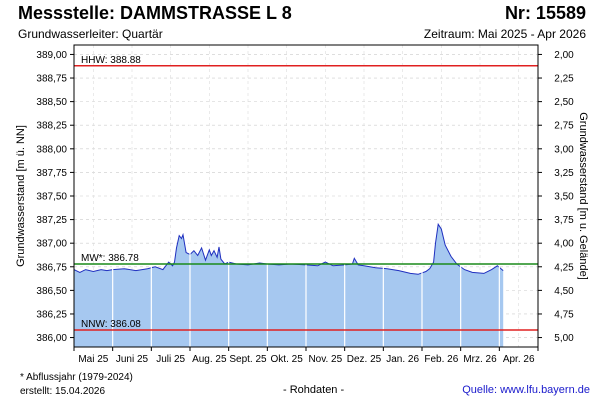 The image size is (600, 400). Describe the element at coordinates (51, 126) in the screenshot. I see `y-tick-label: 388,25` at that location.